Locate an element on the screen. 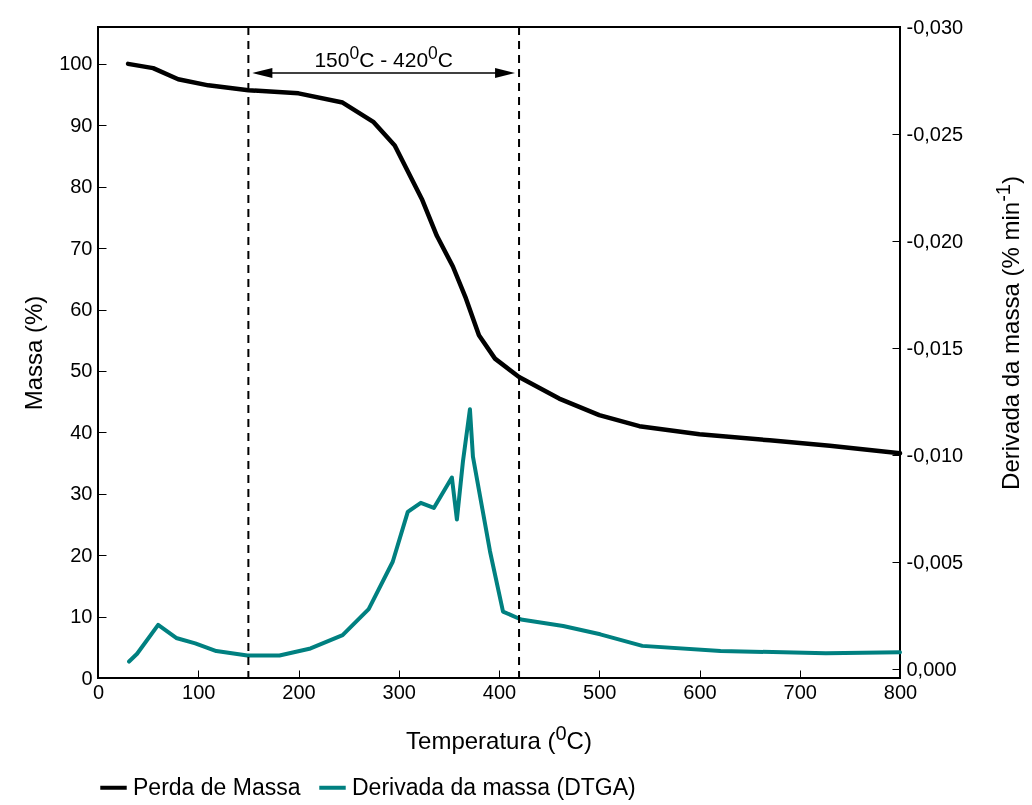  y-tick-label: 40 is located at coordinates (81, 431).